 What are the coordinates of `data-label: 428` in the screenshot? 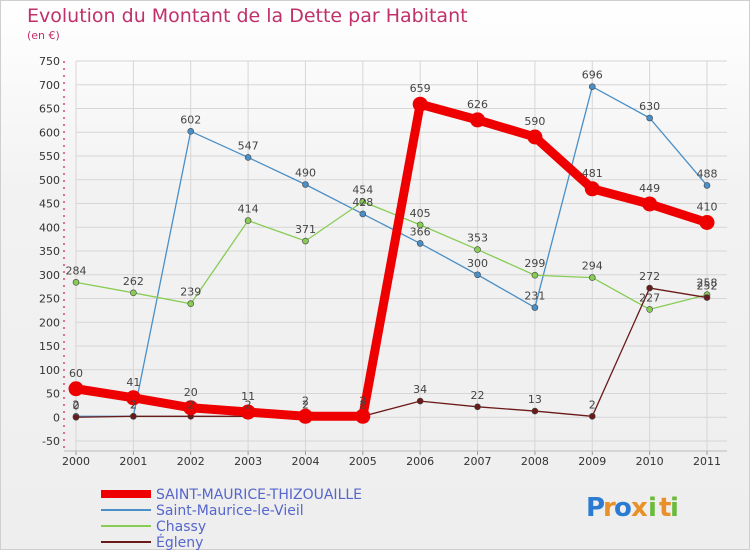 It's located at (362, 202).